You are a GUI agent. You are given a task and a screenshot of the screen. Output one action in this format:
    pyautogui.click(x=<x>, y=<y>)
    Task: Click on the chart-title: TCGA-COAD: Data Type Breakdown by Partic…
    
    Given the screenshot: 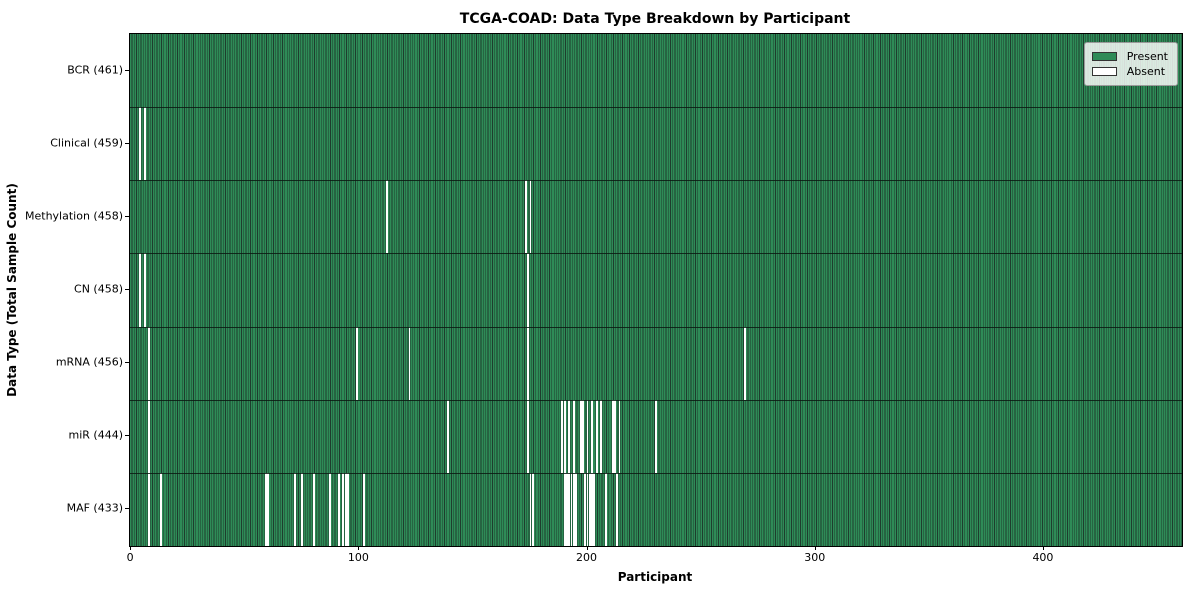 What is the action you would take?
    pyautogui.click(x=655, y=19)
    